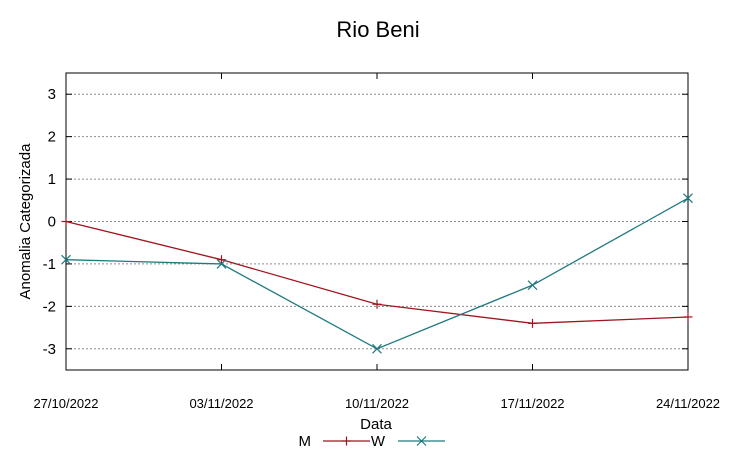 The height and width of the screenshot is (459, 753). What do you see at coordinates (52, 222) in the screenshot?
I see `y-tick-label: 0` at bounding box center [52, 222].